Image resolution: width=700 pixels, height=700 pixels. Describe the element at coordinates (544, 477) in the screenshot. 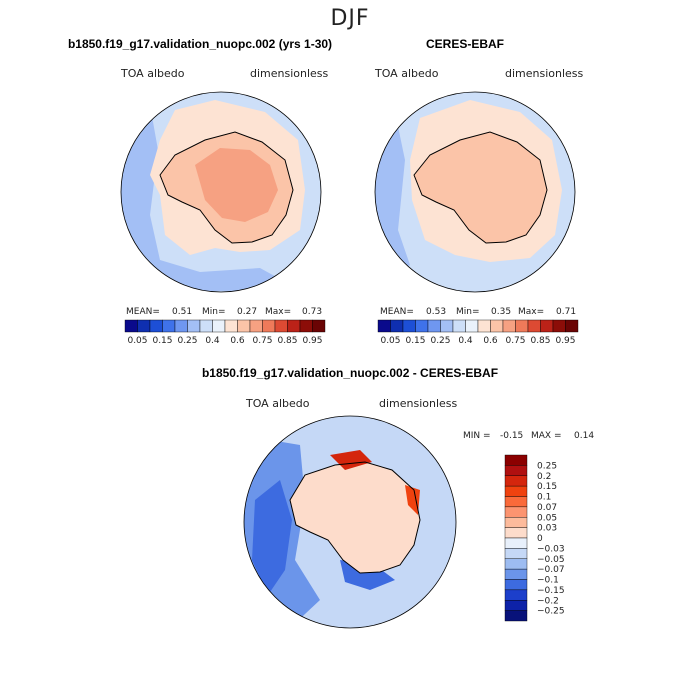

I see `panel-3-colorbar-tick-label: 0.2` at that location.